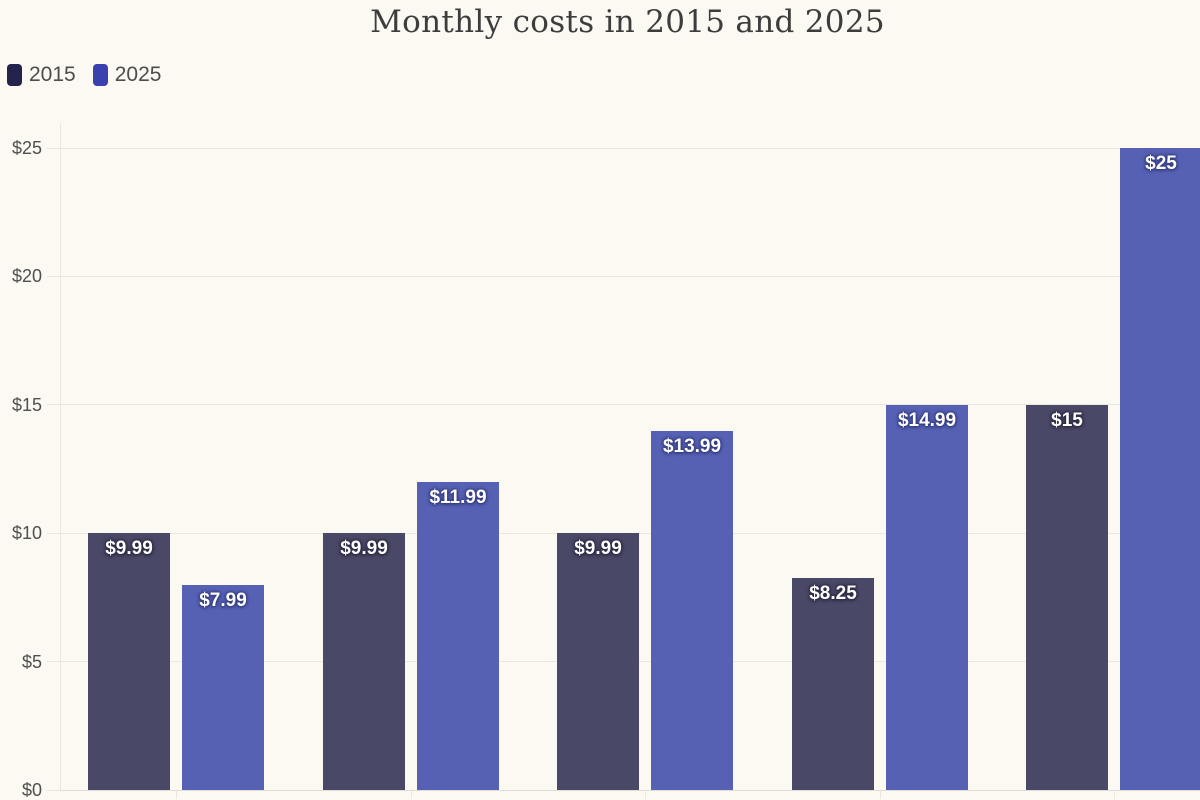 The height and width of the screenshot is (800, 1200). What do you see at coordinates (31, 790) in the screenshot?
I see `y-axis-tick-label: $0` at bounding box center [31, 790].